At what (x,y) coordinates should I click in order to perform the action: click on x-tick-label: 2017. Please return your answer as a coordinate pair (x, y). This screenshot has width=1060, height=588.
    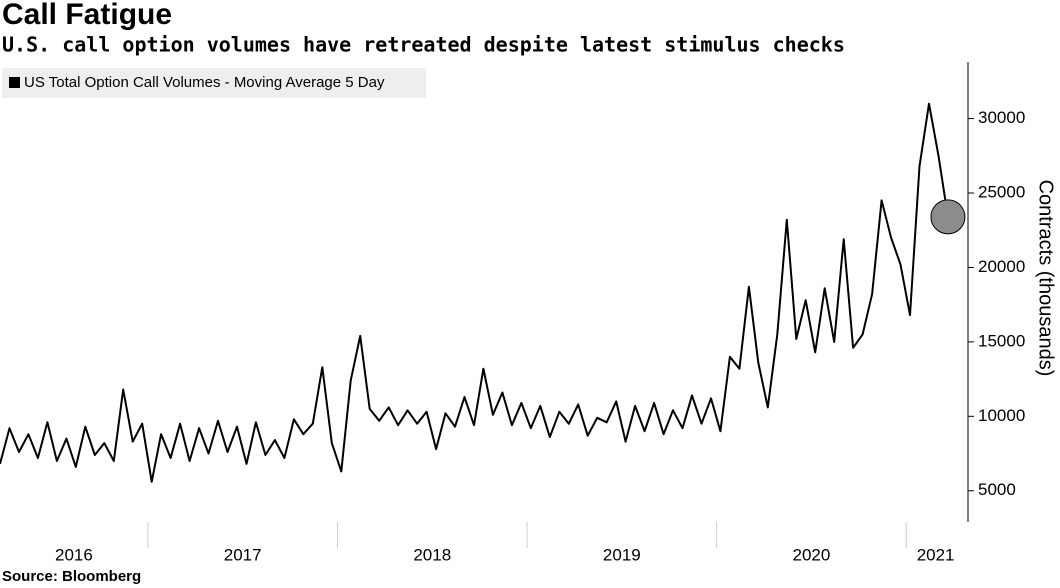
    Looking at the image, I should click on (243, 554).